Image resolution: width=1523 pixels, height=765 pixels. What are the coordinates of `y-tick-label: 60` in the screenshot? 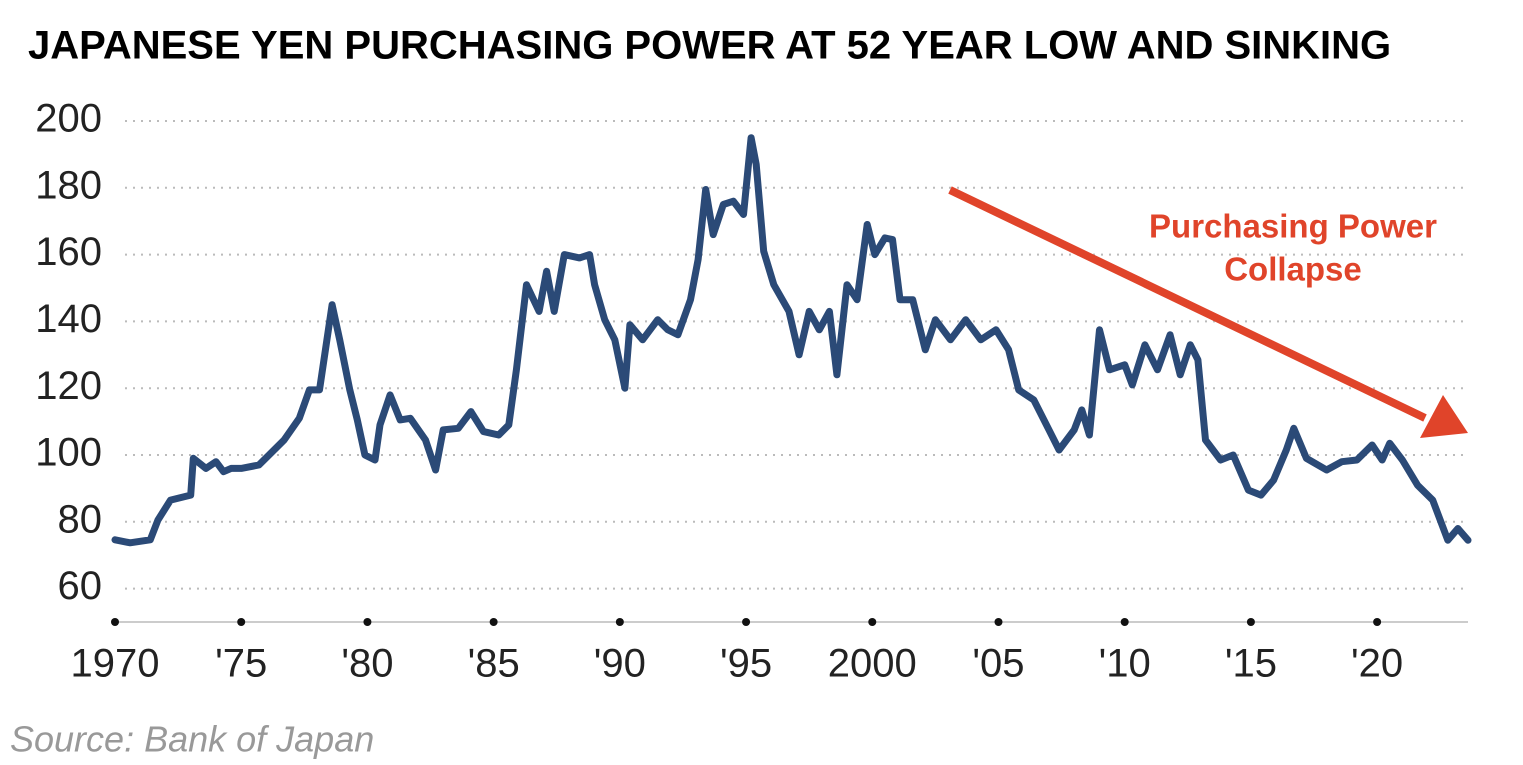 It's located at (80, 586).